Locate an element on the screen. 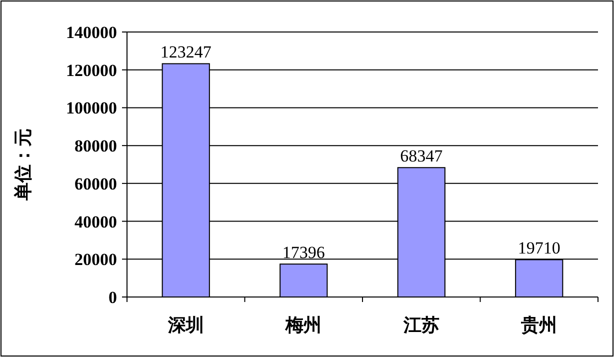 This screenshot has height=357, width=614. y-tick-label: 80000 is located at coordinates (95, 146).